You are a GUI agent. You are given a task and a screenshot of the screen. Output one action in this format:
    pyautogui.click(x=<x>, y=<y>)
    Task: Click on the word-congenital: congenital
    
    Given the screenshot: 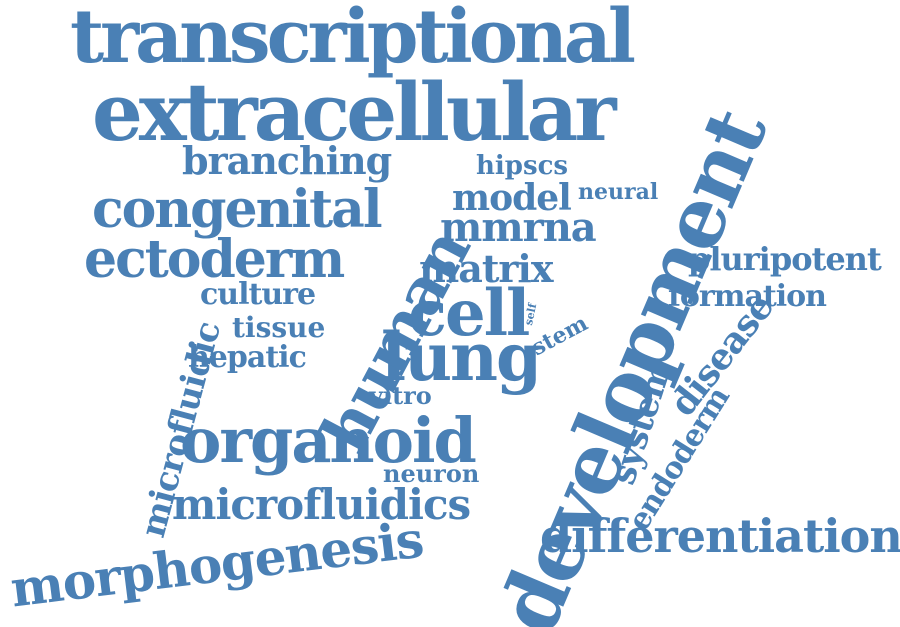 What is the action you would take?
    pyautogui.click(x=237, y=209)
    